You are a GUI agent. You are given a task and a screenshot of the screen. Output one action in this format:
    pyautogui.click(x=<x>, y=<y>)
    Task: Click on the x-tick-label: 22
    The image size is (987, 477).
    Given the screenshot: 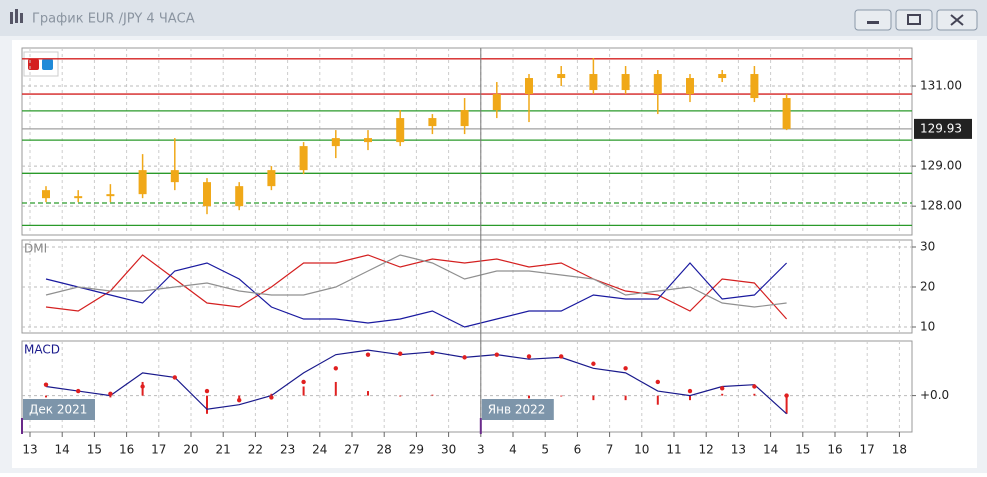 What is the action you would take?
    pyautogui.click(x=255, y=450)
    